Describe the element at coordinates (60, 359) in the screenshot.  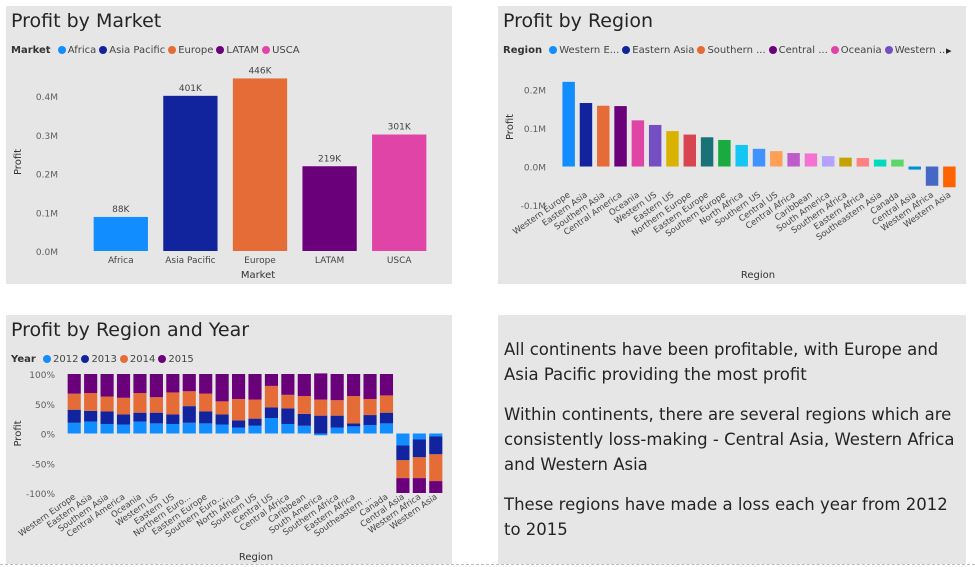
I see `legend-item-2012: 2012` at that location.